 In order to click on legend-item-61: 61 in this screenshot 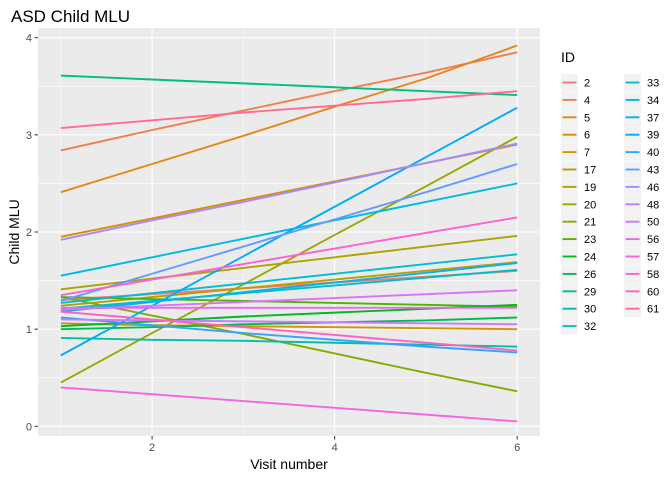, I will do `click(641, 309)`.